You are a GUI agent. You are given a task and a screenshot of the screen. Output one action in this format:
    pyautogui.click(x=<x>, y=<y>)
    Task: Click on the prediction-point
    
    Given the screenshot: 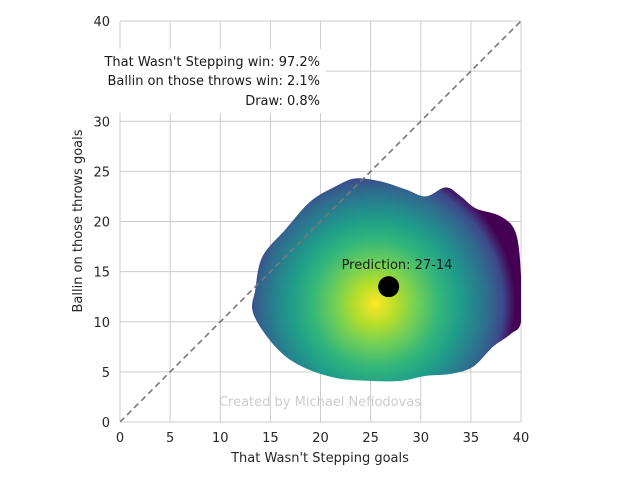 What is the action you would take?
    pyautogui.click(x=389, y=287)
    